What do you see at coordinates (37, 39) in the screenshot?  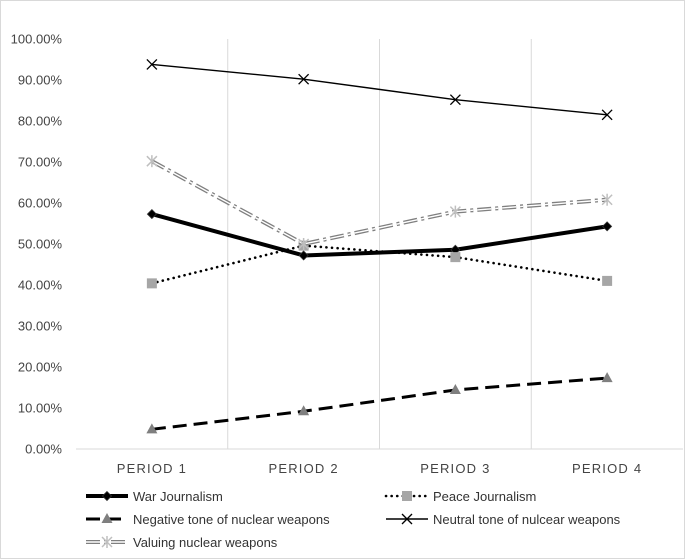 I see `y-tick-label: 100.00%` at bounding box center [37, 39].